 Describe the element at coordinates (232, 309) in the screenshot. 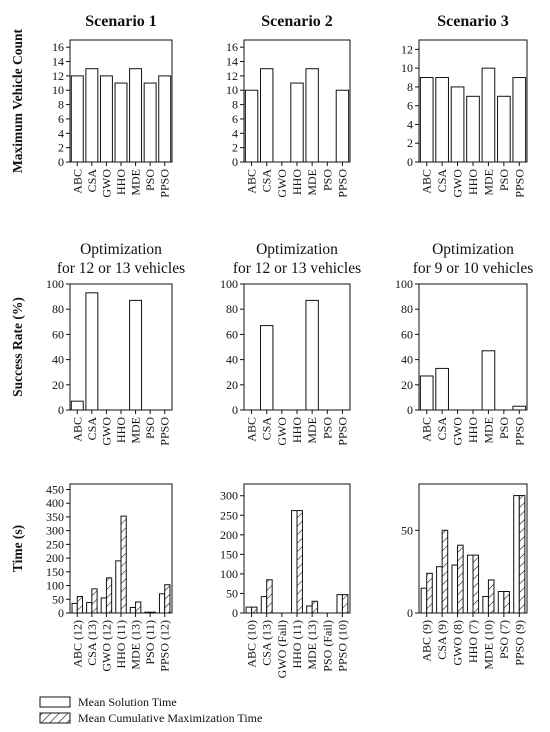

I see `y-tick-label-p22-4: 80` at that location.